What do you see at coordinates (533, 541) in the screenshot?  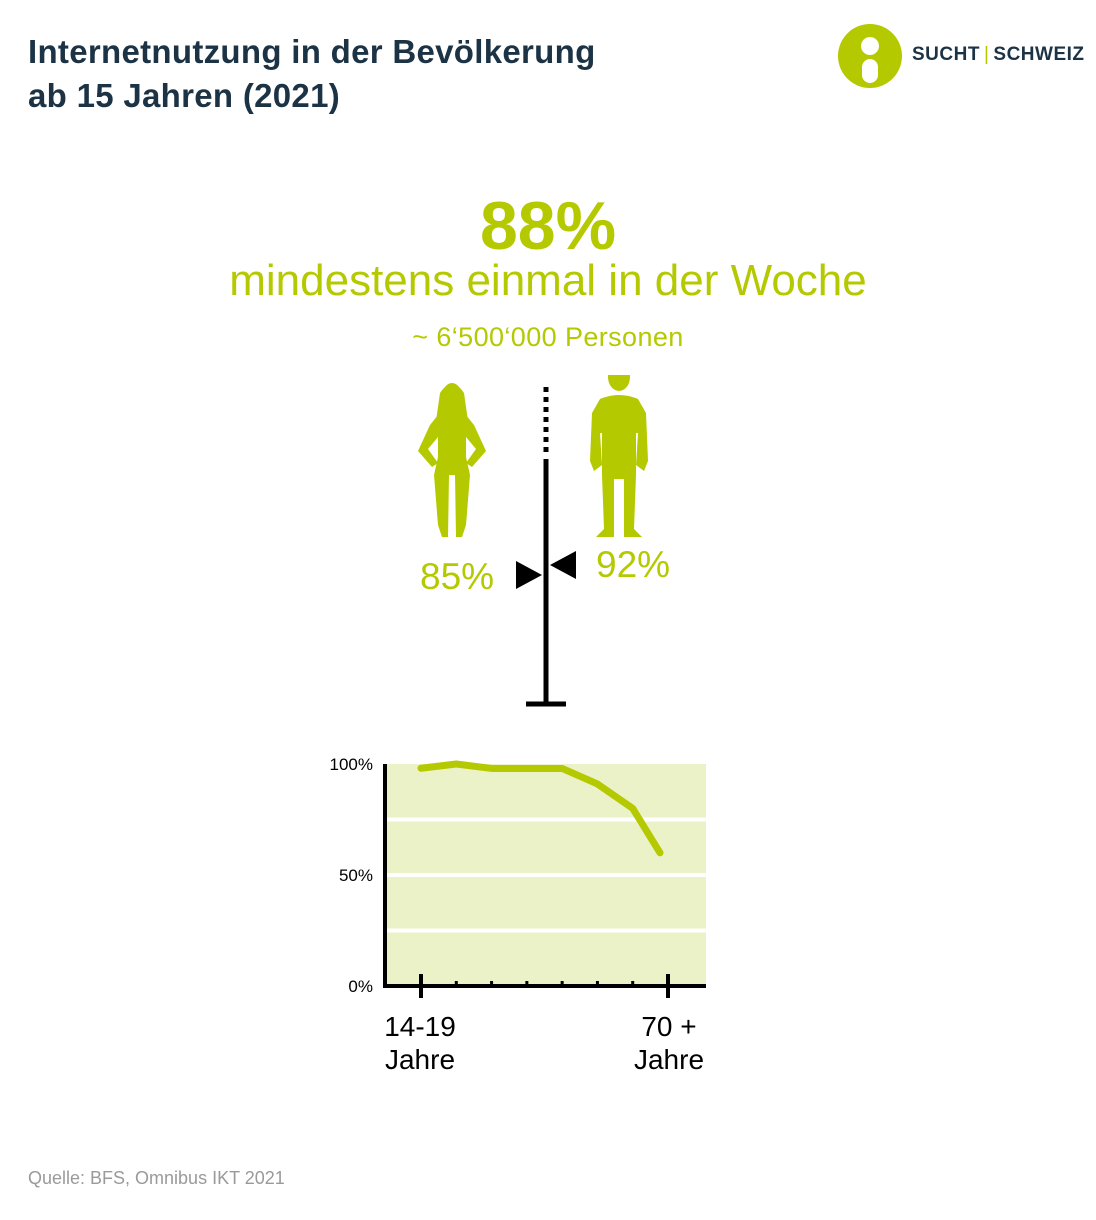 I see `gender-comparison-graphic` at bounding box center [533, 541].